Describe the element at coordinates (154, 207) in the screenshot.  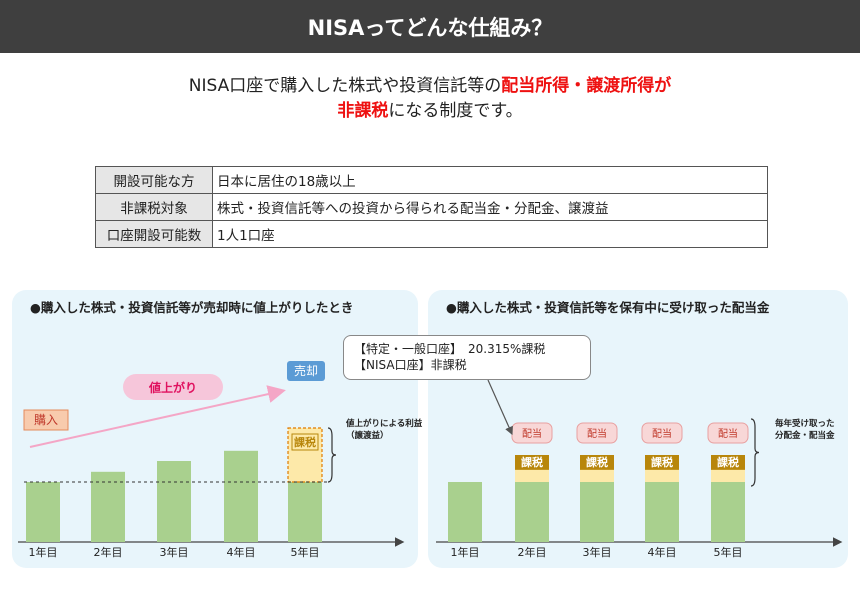
I see `table-key: 非課税対象` at that location.